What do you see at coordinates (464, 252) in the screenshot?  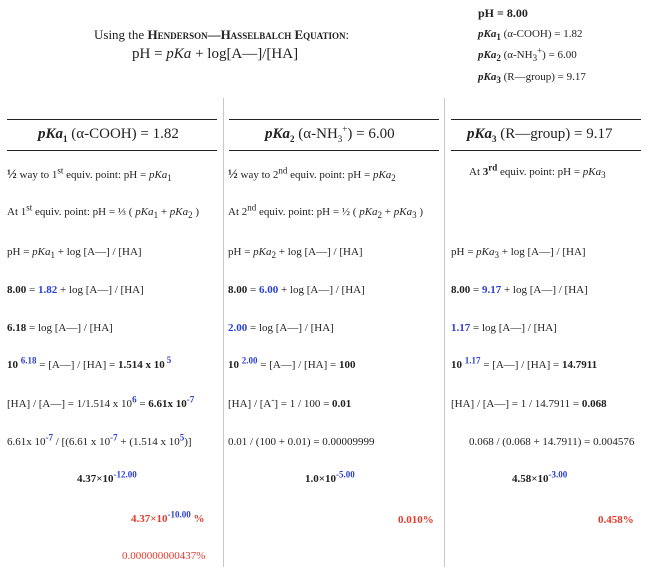 I see `col3-eq-ph: pH =` at bounding box center [464, 252].